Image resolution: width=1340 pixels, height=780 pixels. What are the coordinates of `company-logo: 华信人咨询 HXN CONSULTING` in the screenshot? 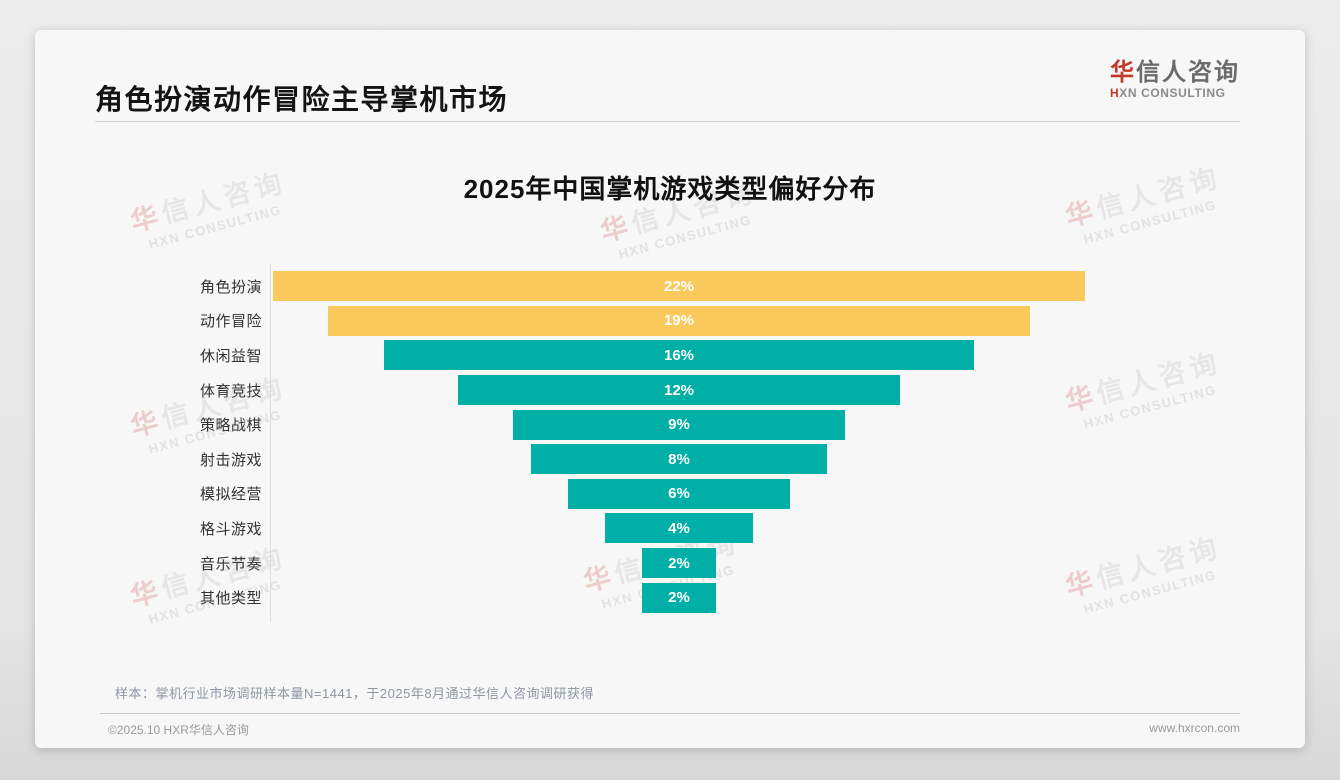 It's located at (1175, 79).